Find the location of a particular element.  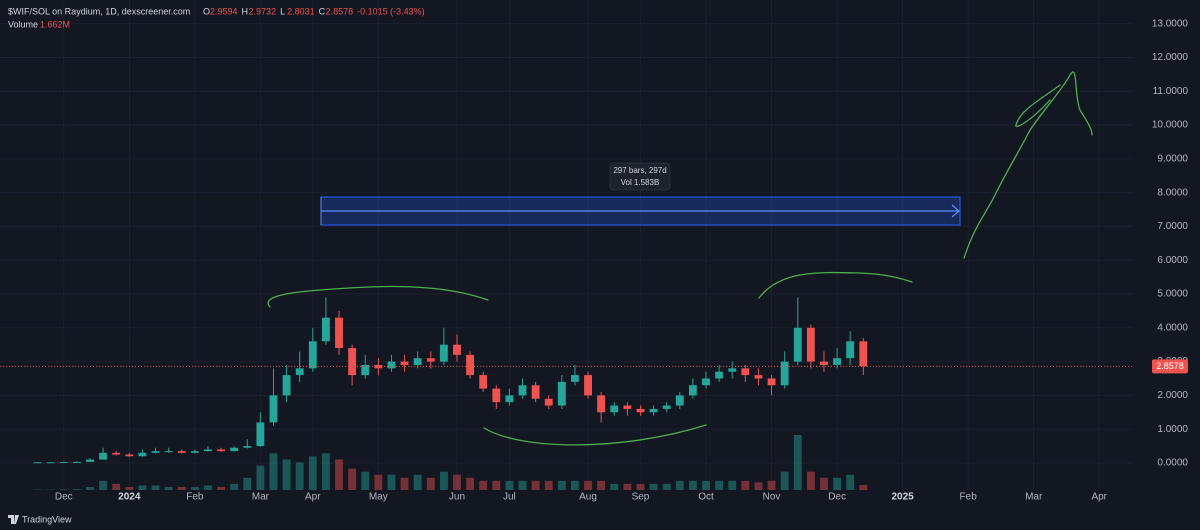

y-tick-label: 13.0000 is located at coordinates (1170, 23).